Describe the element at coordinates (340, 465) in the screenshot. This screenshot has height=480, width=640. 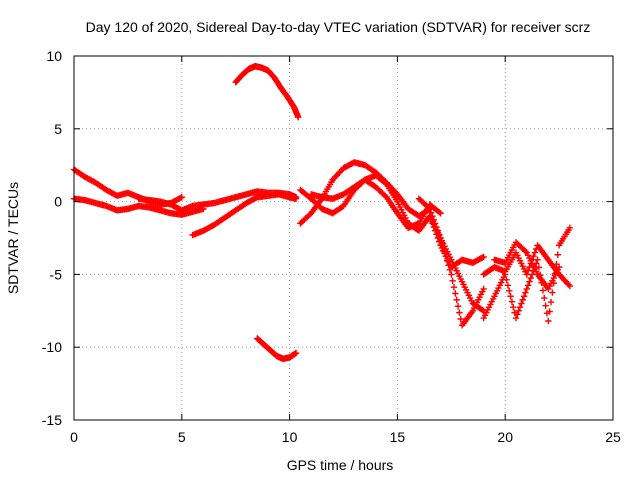
I see `x-axis-label: GPS time / hours` at that location.